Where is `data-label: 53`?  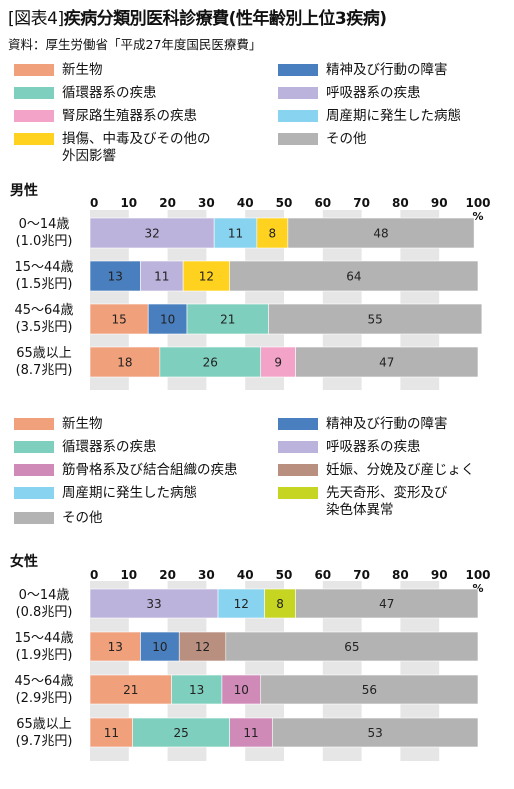
data-label: 53 is located at coordinates (375, 733).